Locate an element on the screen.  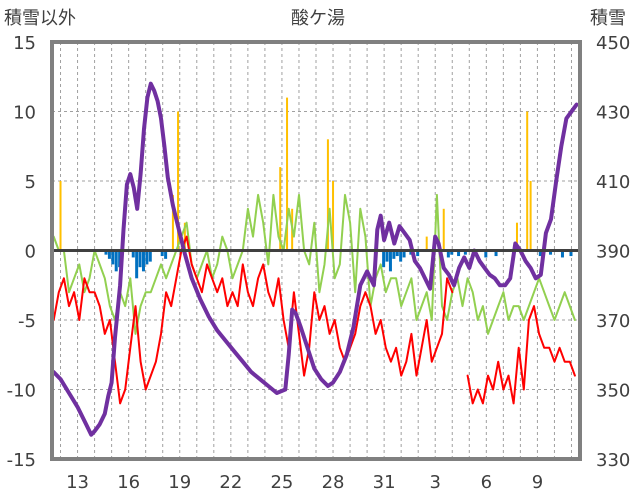
right-axis-label: 積雪 is located at coordinates (608, 18).